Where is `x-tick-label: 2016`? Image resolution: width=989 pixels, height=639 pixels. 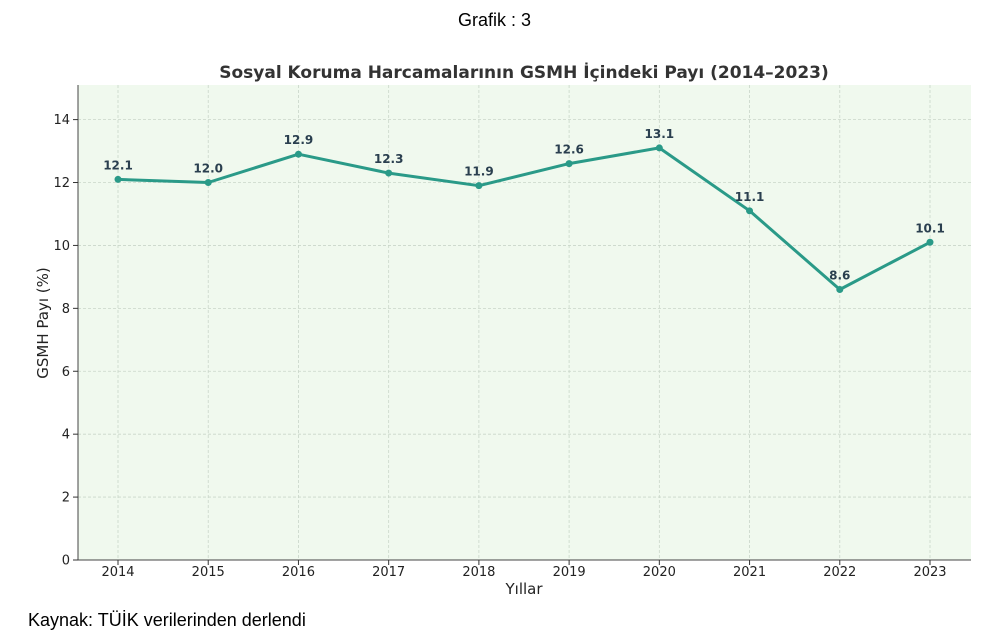
x-tick-label: 2016 is located at coordinates (298, 572).